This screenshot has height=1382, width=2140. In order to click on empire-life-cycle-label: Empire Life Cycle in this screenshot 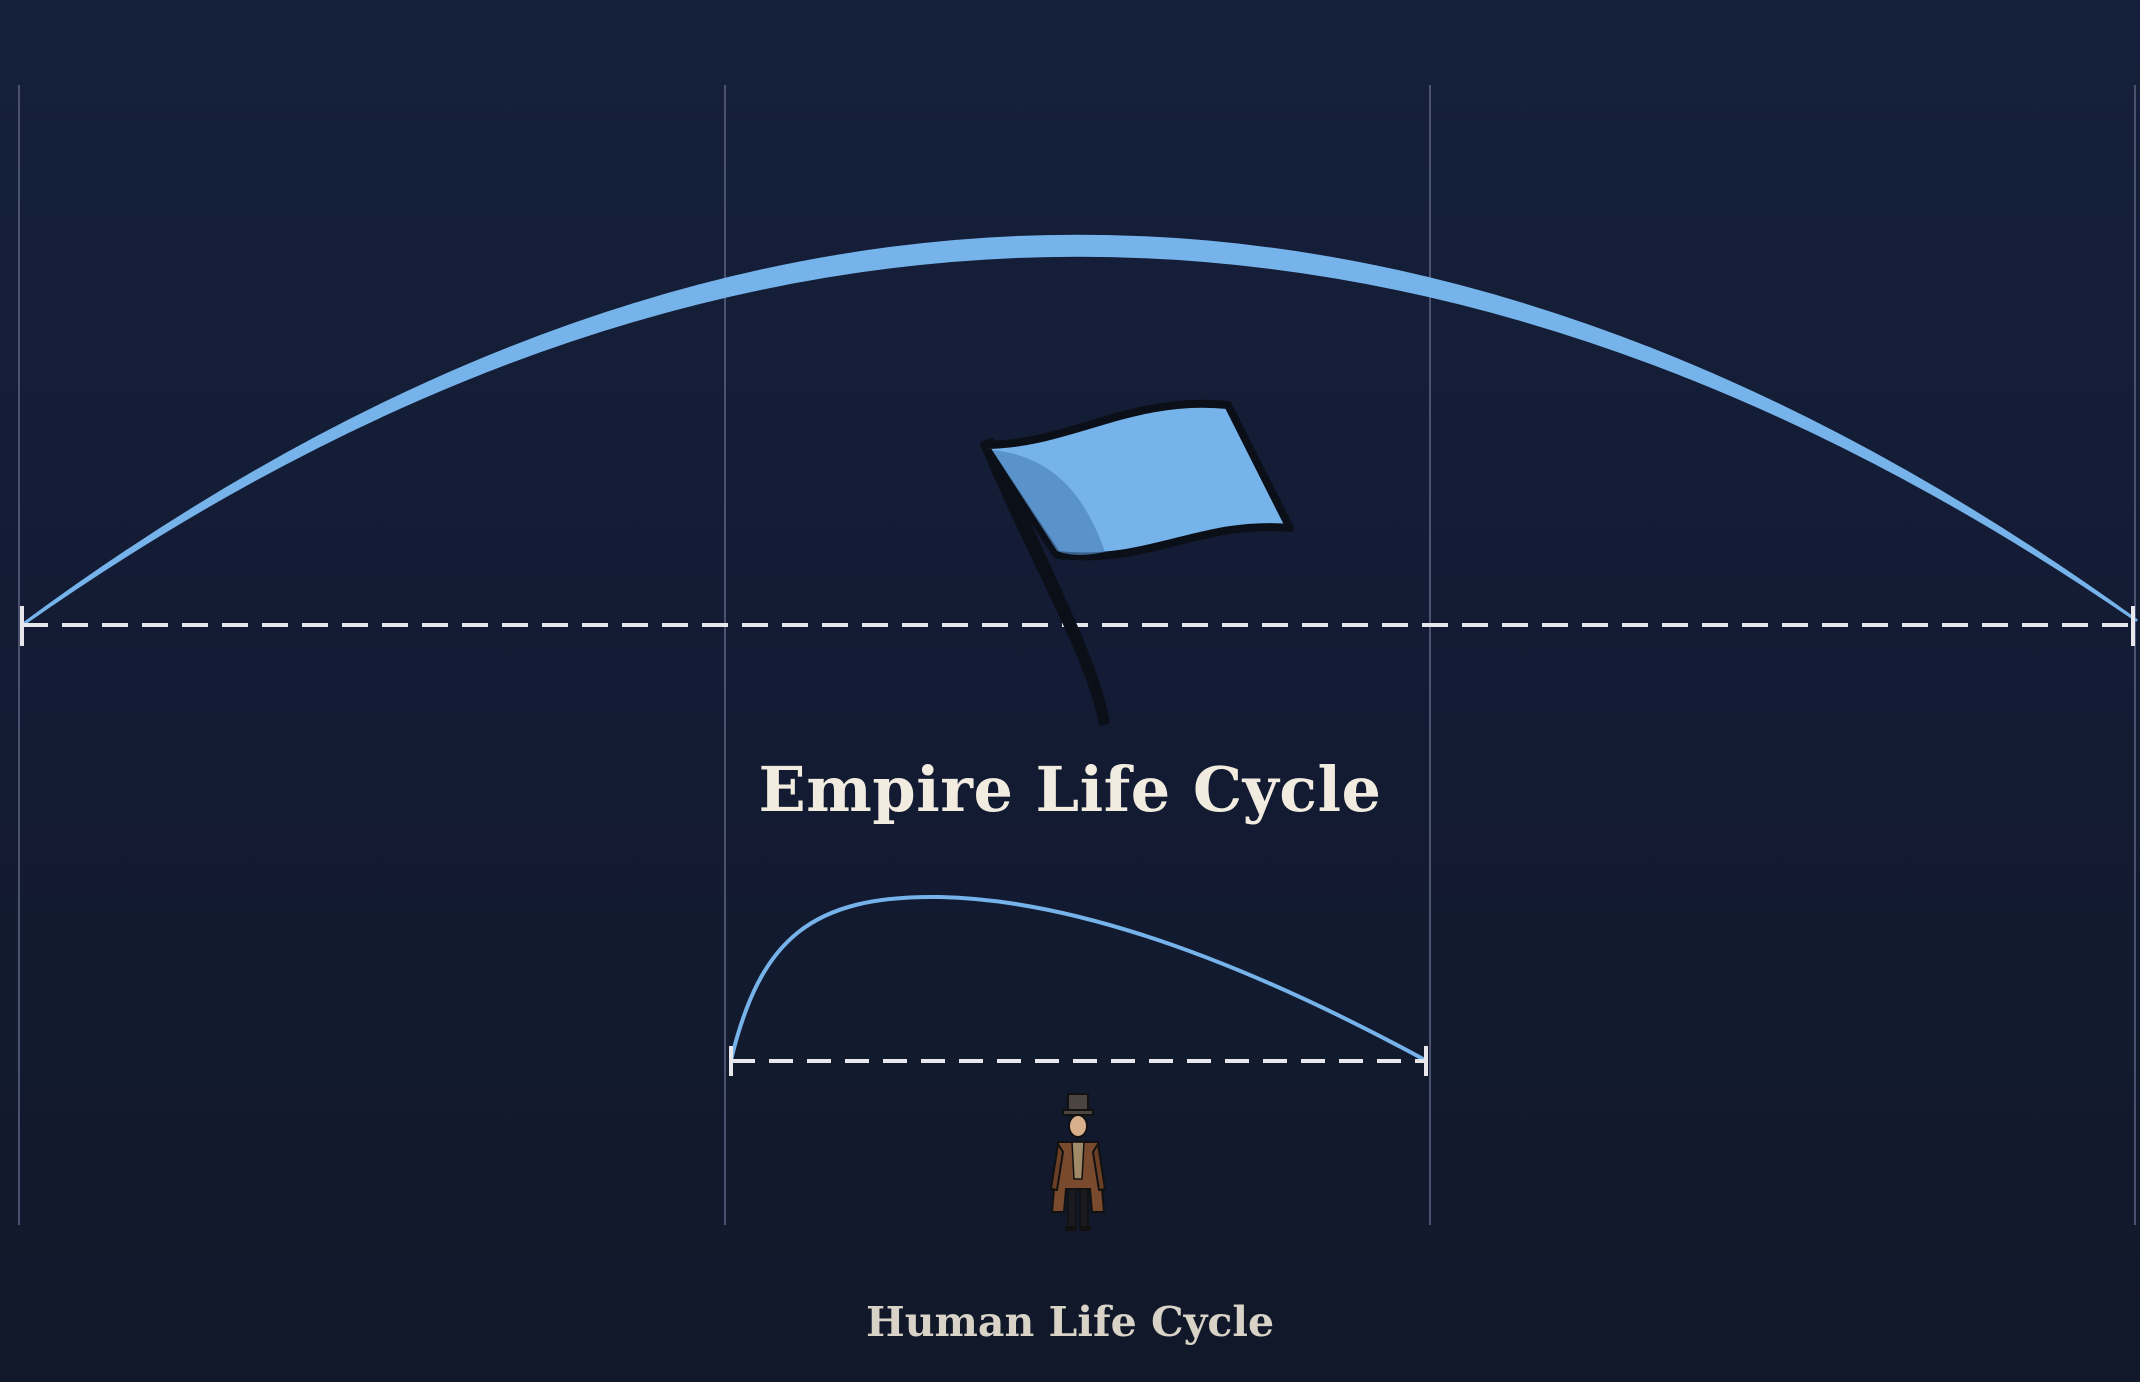, I will do `click(1070, 789)`.